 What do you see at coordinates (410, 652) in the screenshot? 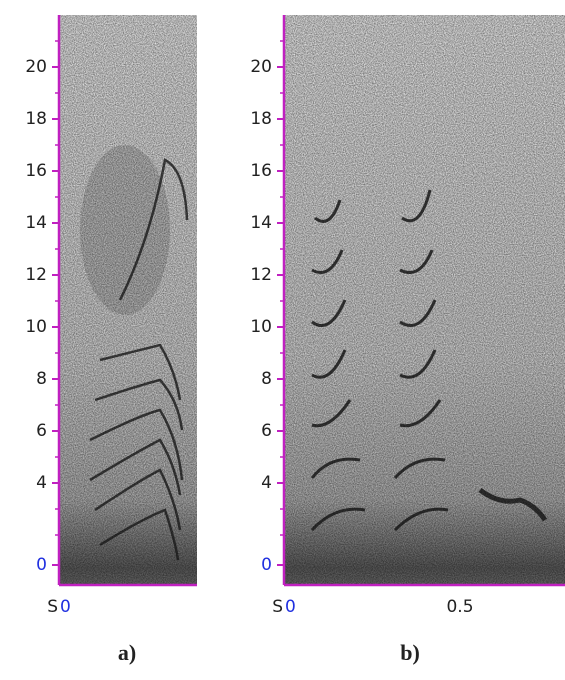
I see `caption: b)` at bounding box center [410, 652].